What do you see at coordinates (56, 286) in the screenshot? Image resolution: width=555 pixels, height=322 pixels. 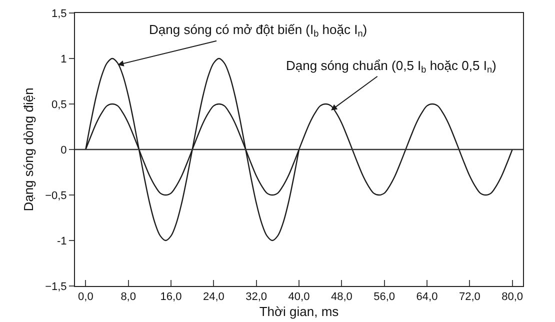 I see `y-tick-label: −1,5` at bounding box center [56, 286].